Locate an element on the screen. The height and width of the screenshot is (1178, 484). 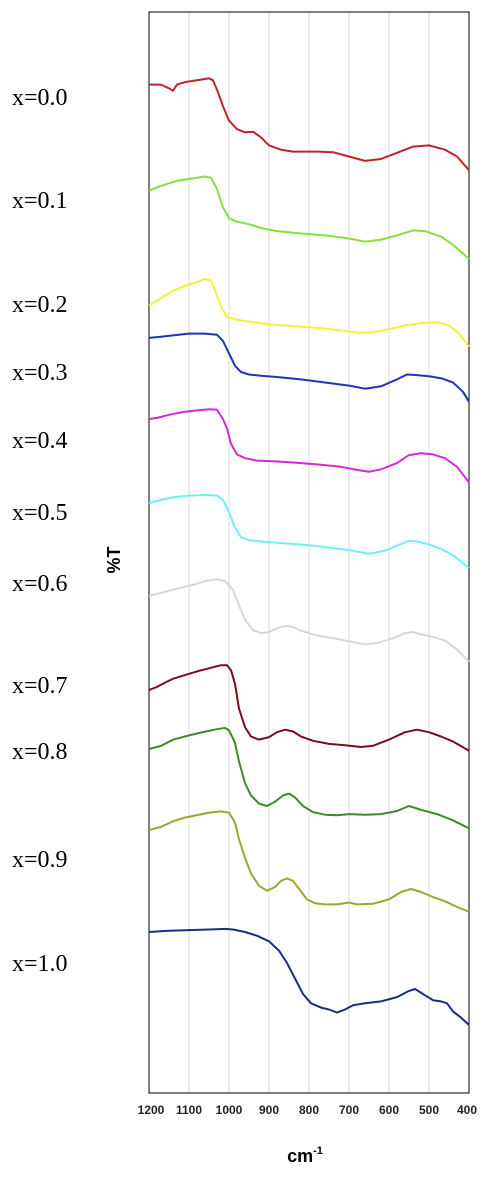
series-label: x=0.1 is located at coordinates (40, 201).